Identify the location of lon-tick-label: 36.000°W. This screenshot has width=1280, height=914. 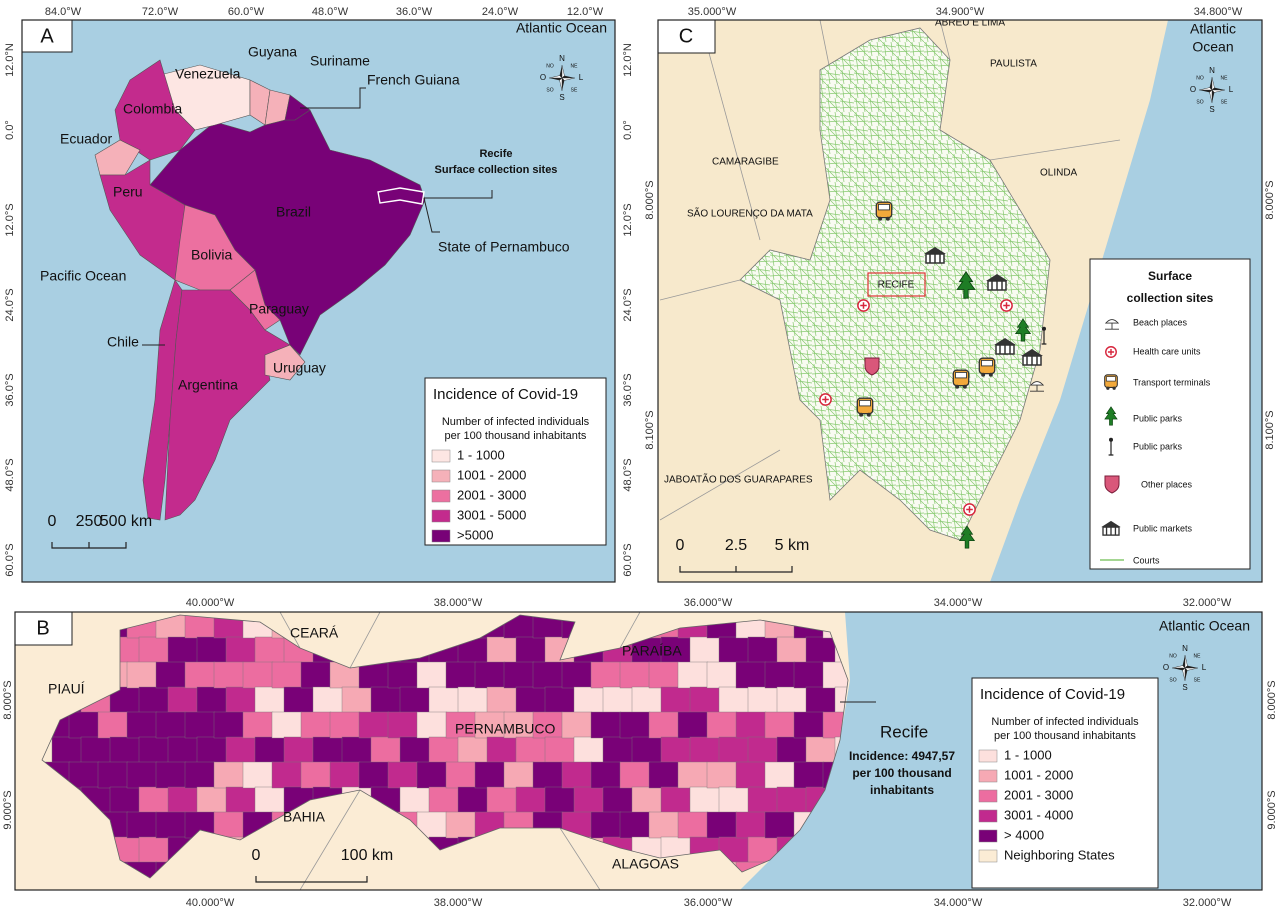
(708, 903).